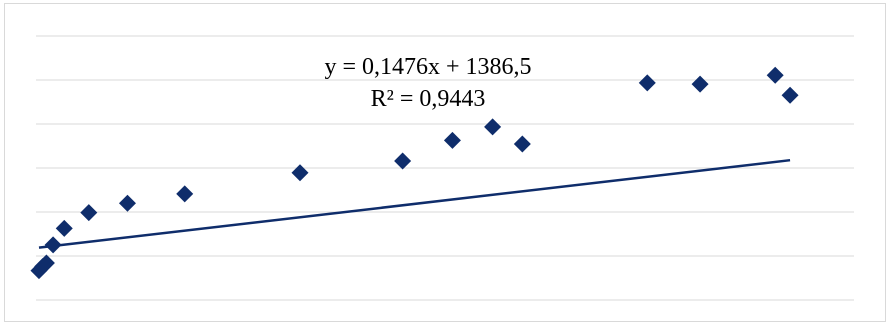 The width and height of the screenshot is (892, 325). I want to click on trendline-equation-label: y = 0,1476x + 1386,5, so click(427, 67).